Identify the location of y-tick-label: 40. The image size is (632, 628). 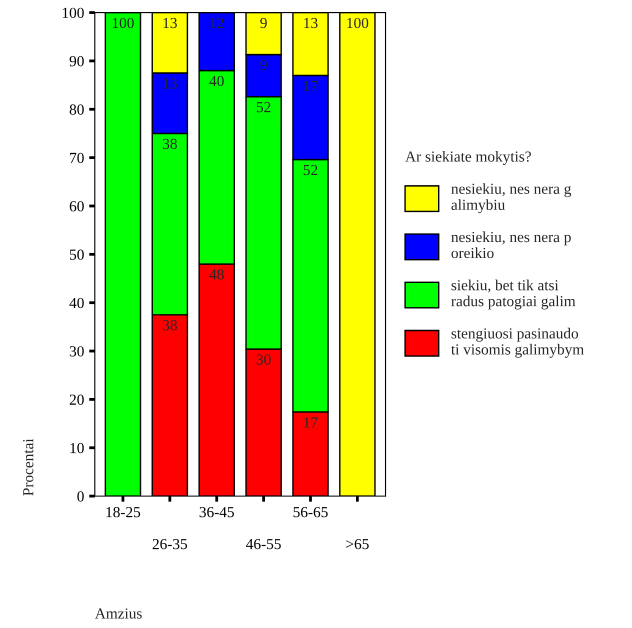
(76, 303).